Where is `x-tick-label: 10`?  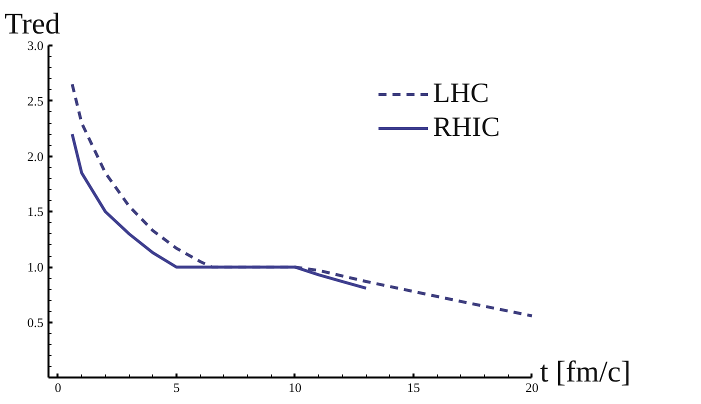
x-tick-label: 10 is located at coordinates (295, 387).